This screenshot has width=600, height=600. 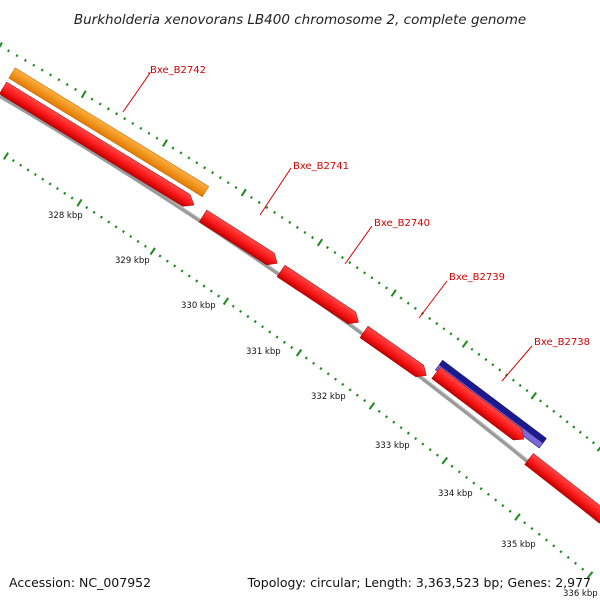 I want to click on gene-name-label: Bxe_B2738, so click(x=562, y=342).